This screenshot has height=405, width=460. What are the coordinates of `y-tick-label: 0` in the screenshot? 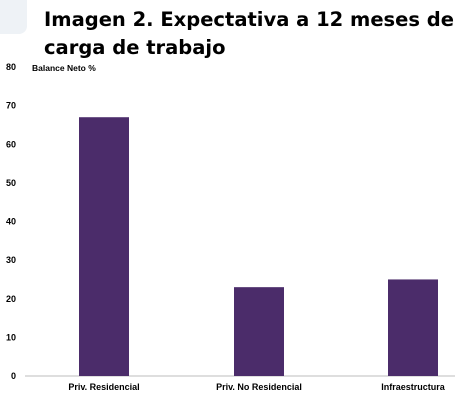 It's located at (13, 376).